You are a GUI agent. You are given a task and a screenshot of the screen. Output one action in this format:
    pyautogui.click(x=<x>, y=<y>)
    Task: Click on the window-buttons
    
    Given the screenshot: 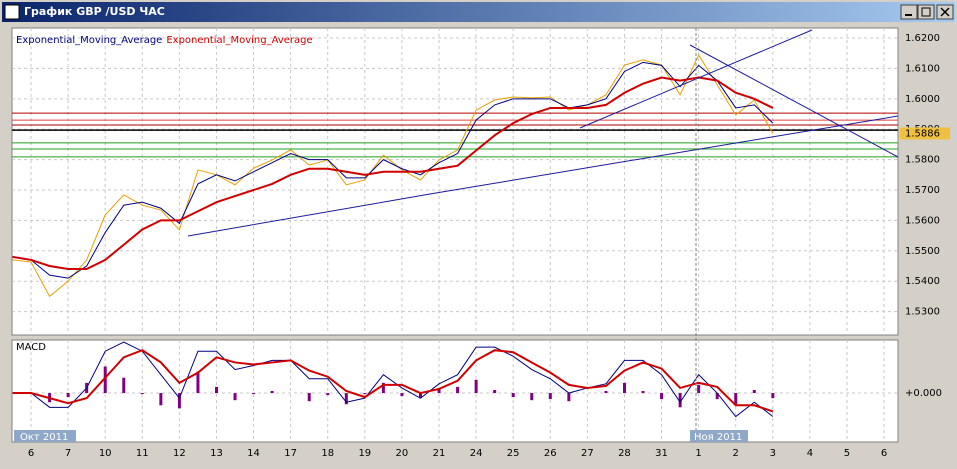 What is the action you would take?
    pyautogui.click(x=927, y=12)
    